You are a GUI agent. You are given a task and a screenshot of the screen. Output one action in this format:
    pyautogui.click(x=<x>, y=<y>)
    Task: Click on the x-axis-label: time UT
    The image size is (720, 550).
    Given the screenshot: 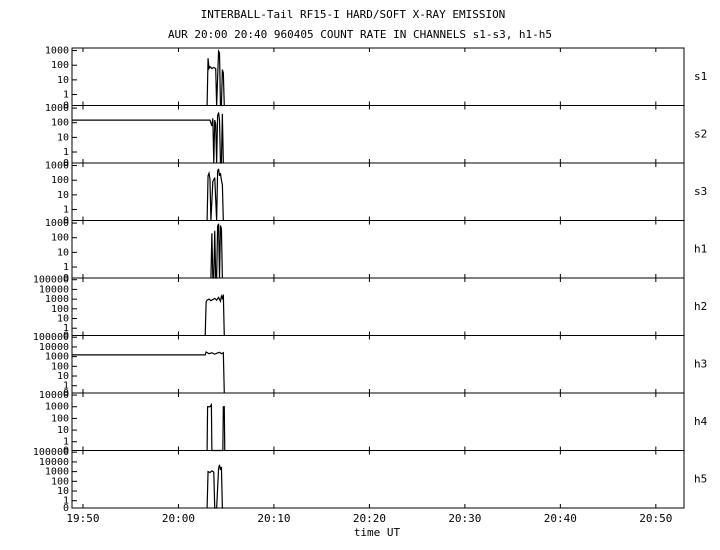 What is the action you would take?
    pyautogui.click(x=377, y=532)
    